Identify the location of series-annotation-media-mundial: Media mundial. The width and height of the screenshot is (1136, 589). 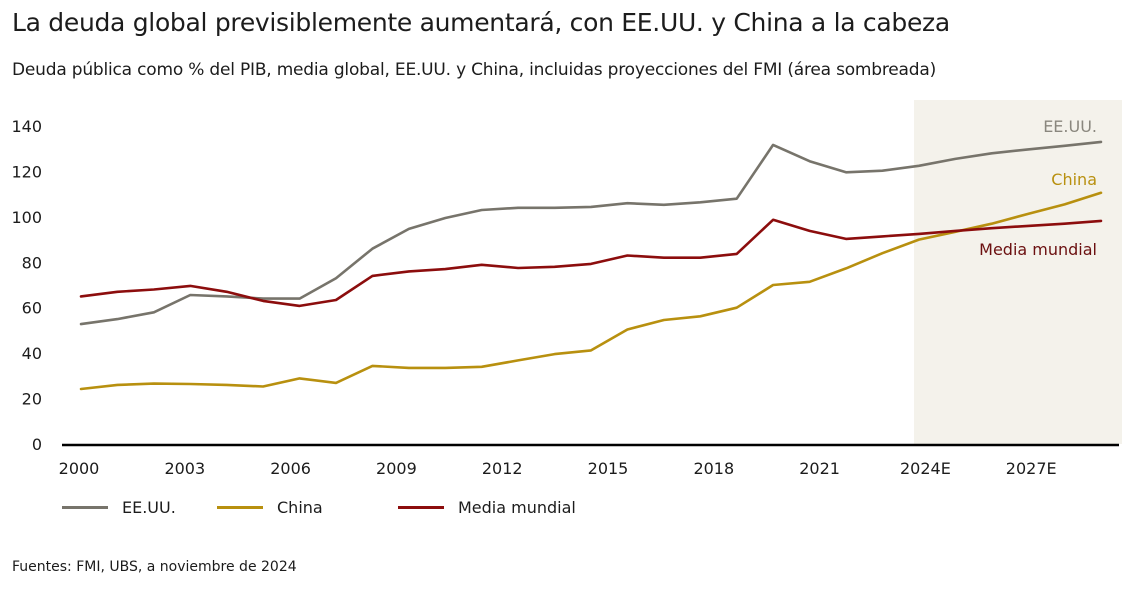
(1038, 249).